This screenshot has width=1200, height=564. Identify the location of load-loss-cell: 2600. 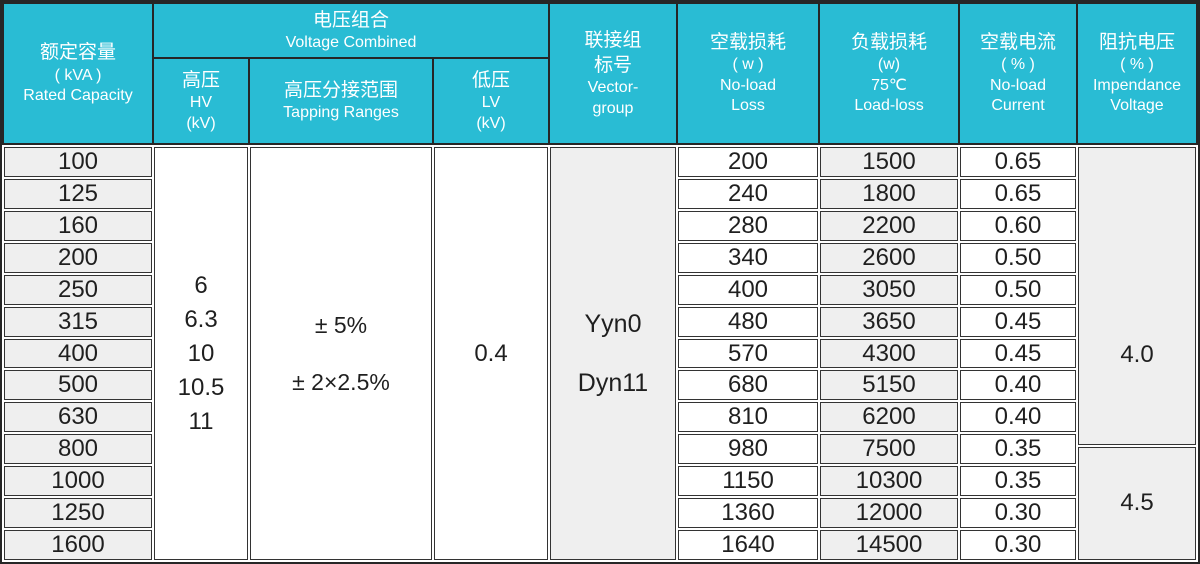
(889, 257).